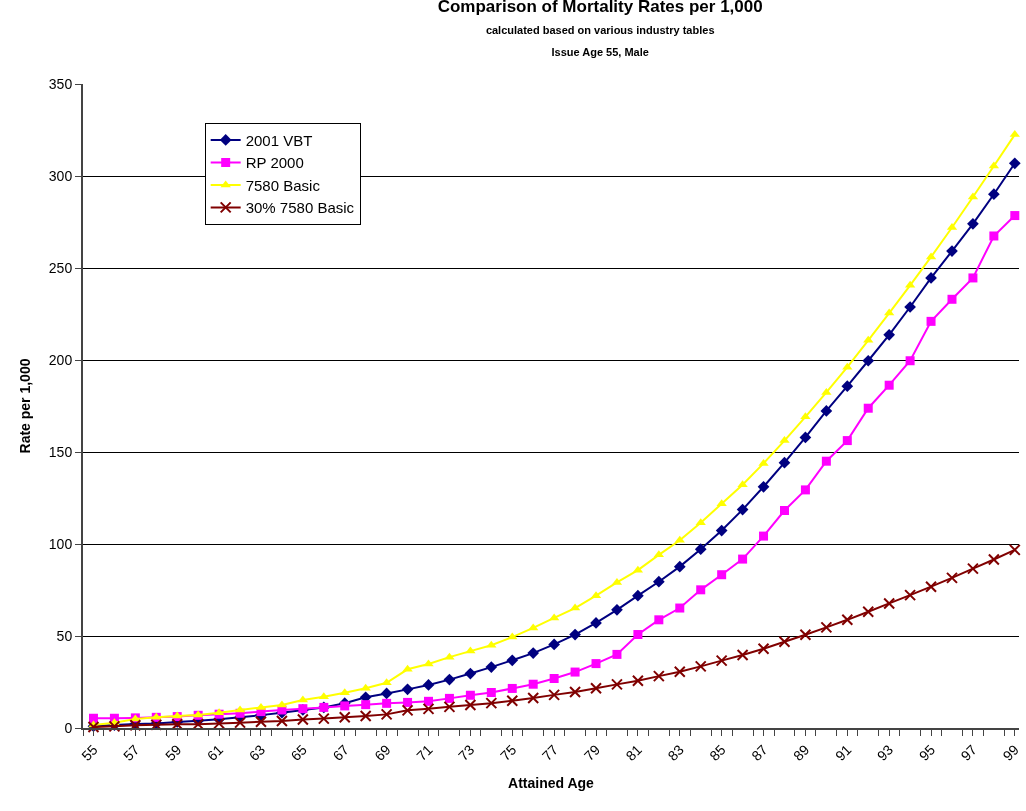  Describe the element at coordinates (382, 752) in the screenshot. I see `x-tick-label: 69` at that location.